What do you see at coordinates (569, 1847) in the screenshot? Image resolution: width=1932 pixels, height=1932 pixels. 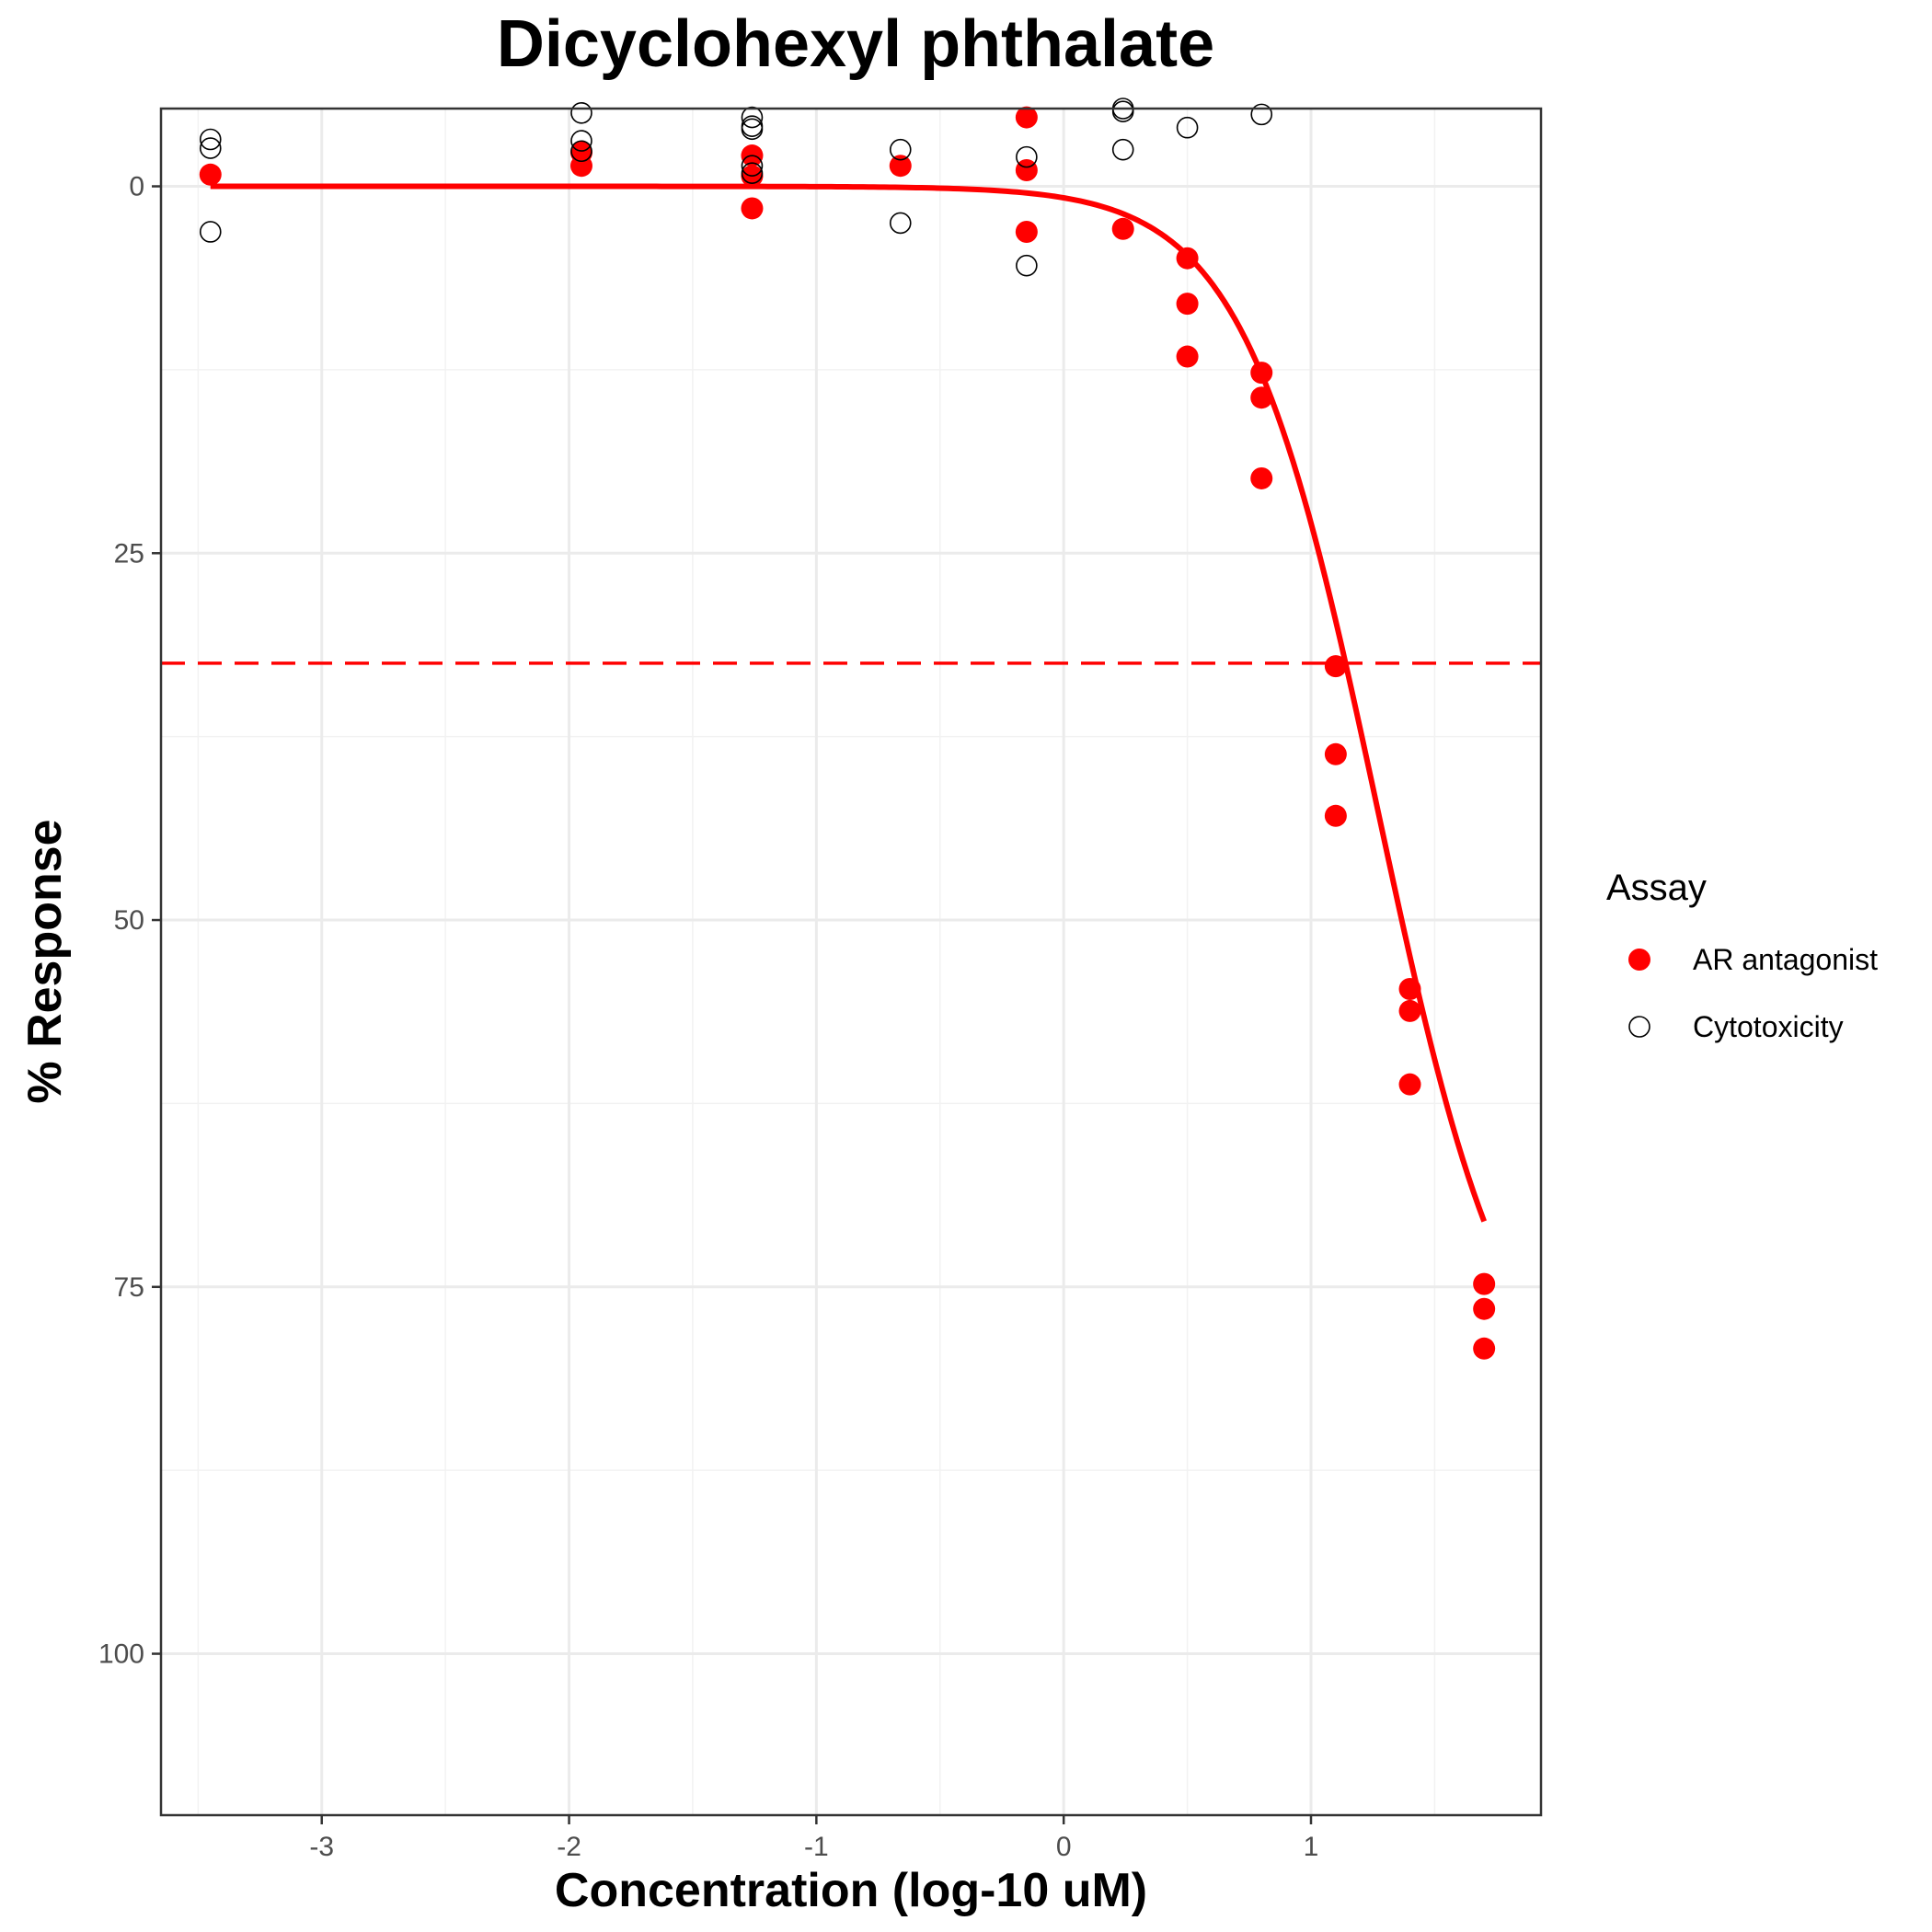 I see `x-tick-label: -2` at bounding box center [569, 1847].